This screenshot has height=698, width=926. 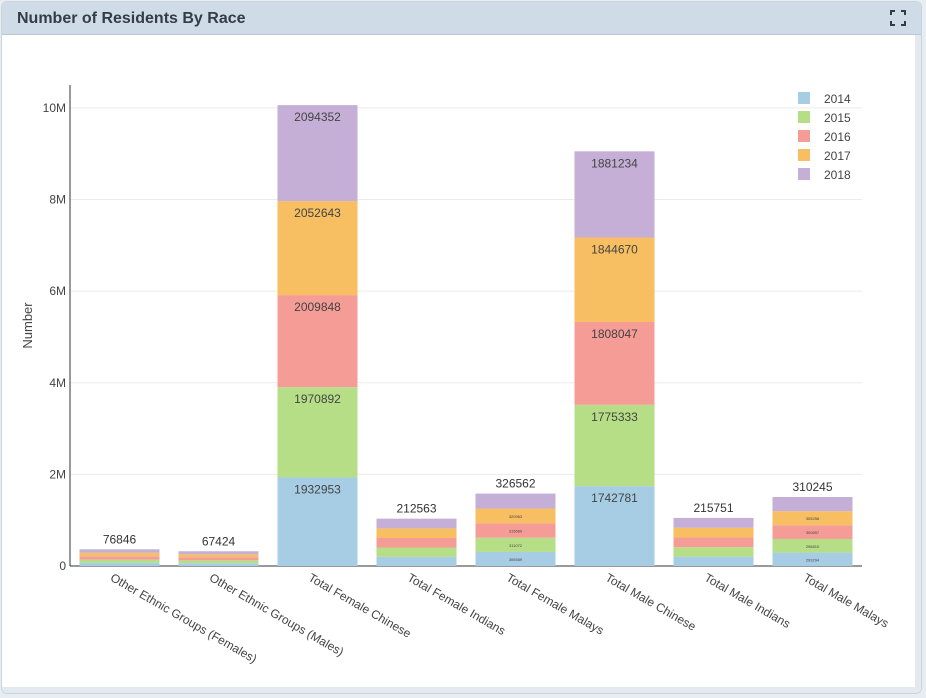 I want to click on legend-entry: 2017, so click(x=837, y=156).